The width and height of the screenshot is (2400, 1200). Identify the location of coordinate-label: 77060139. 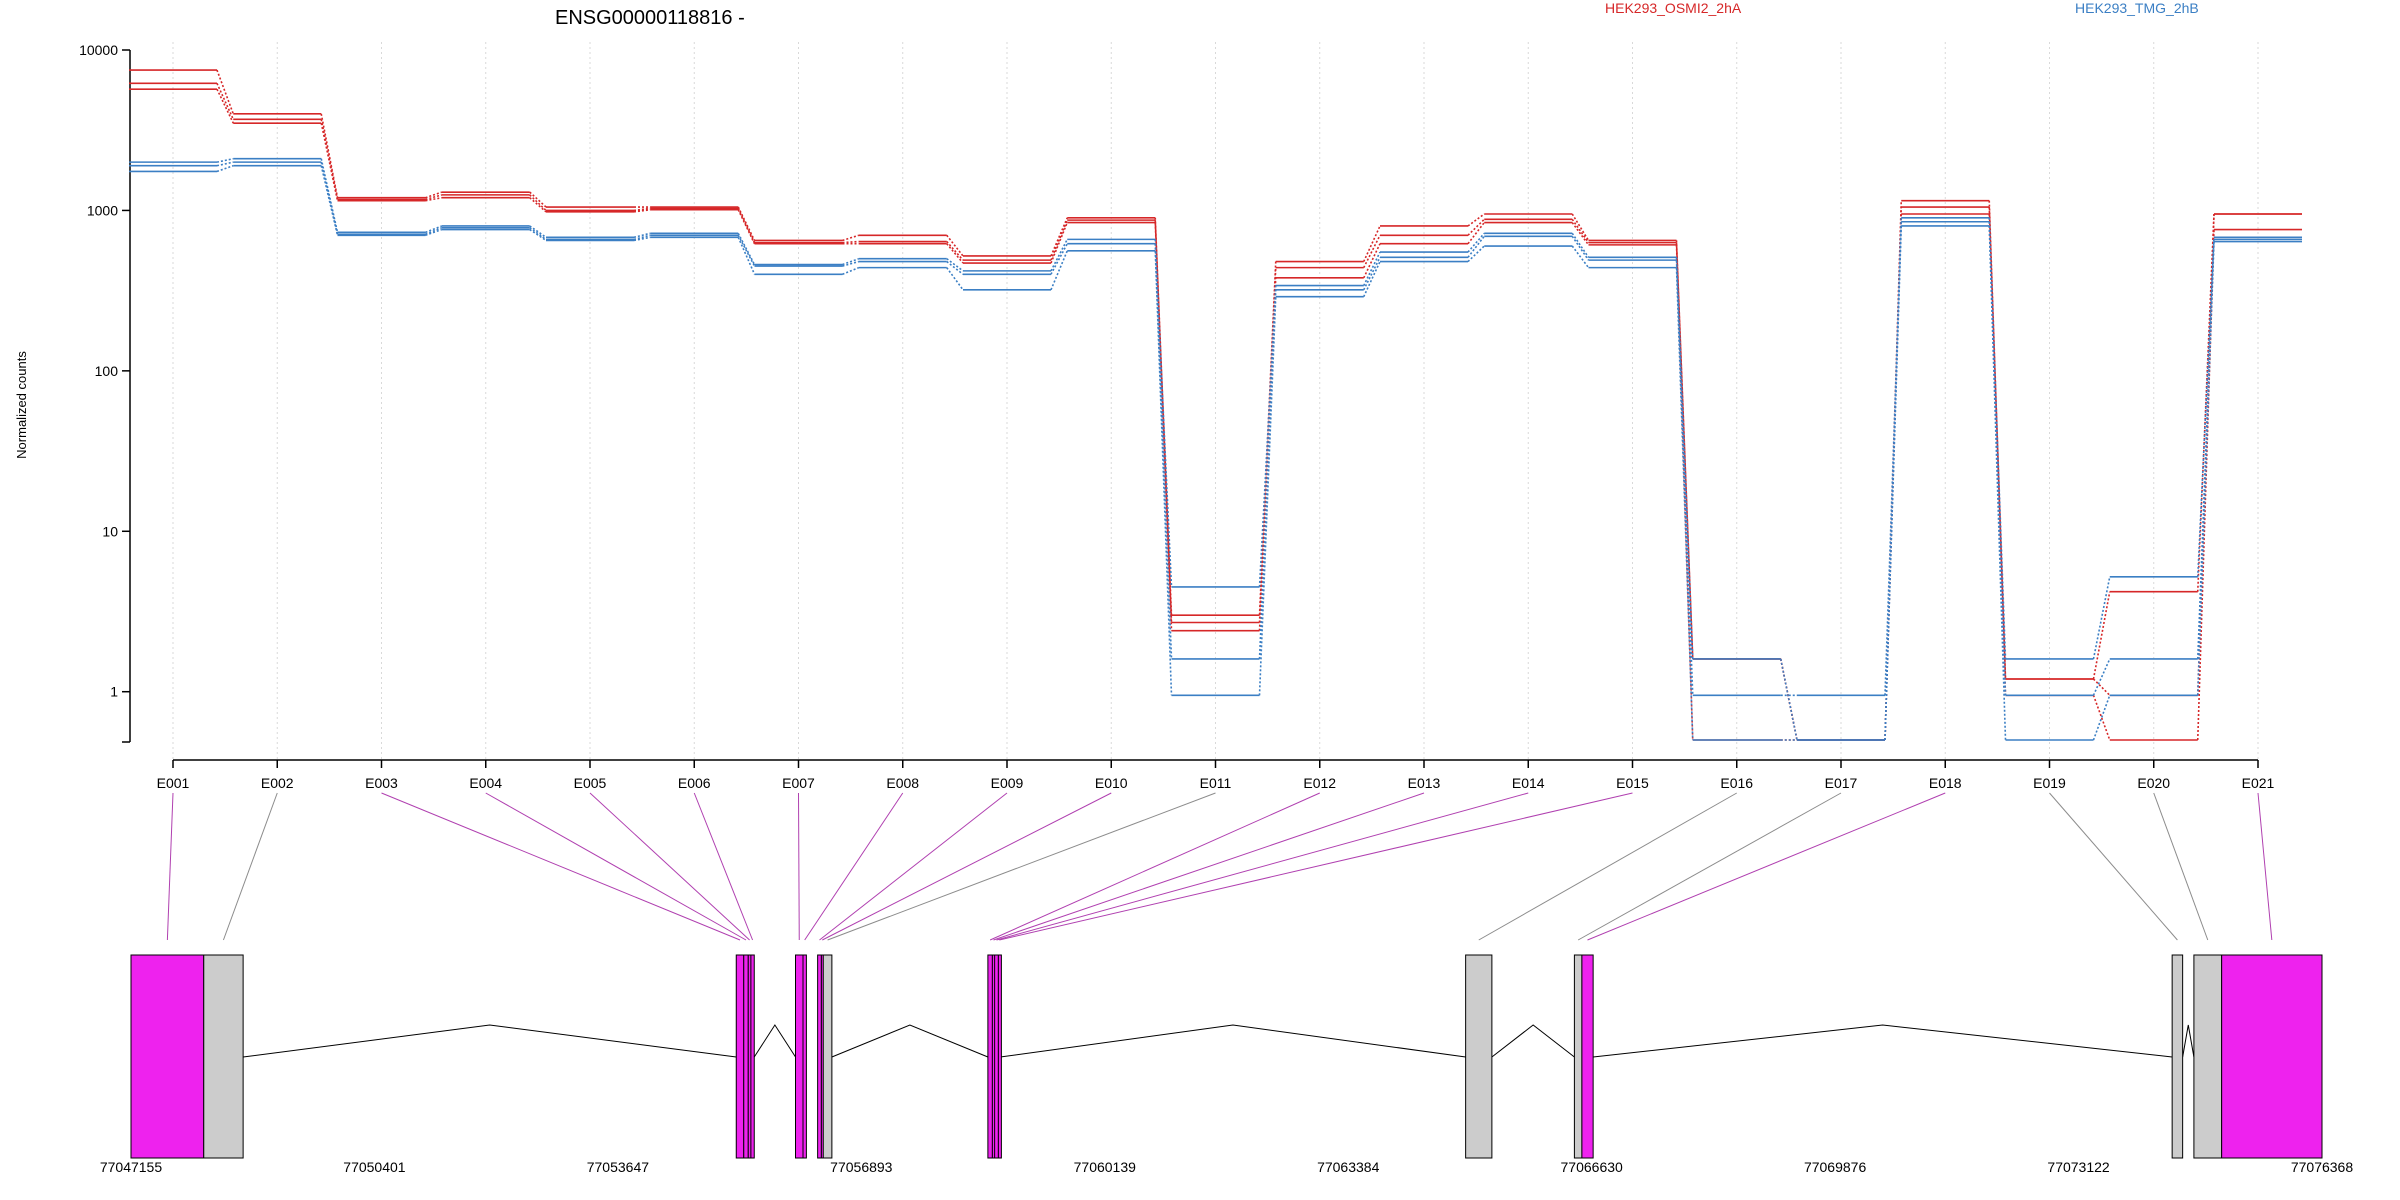
(1105, 1167).